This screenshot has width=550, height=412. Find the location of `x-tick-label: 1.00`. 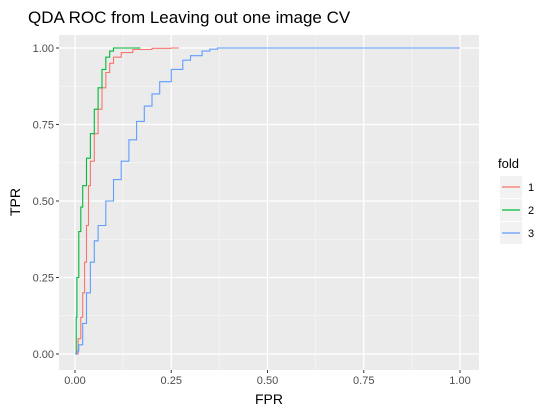

x-tick-label: 1.00 is located at coordinates (459, 381).